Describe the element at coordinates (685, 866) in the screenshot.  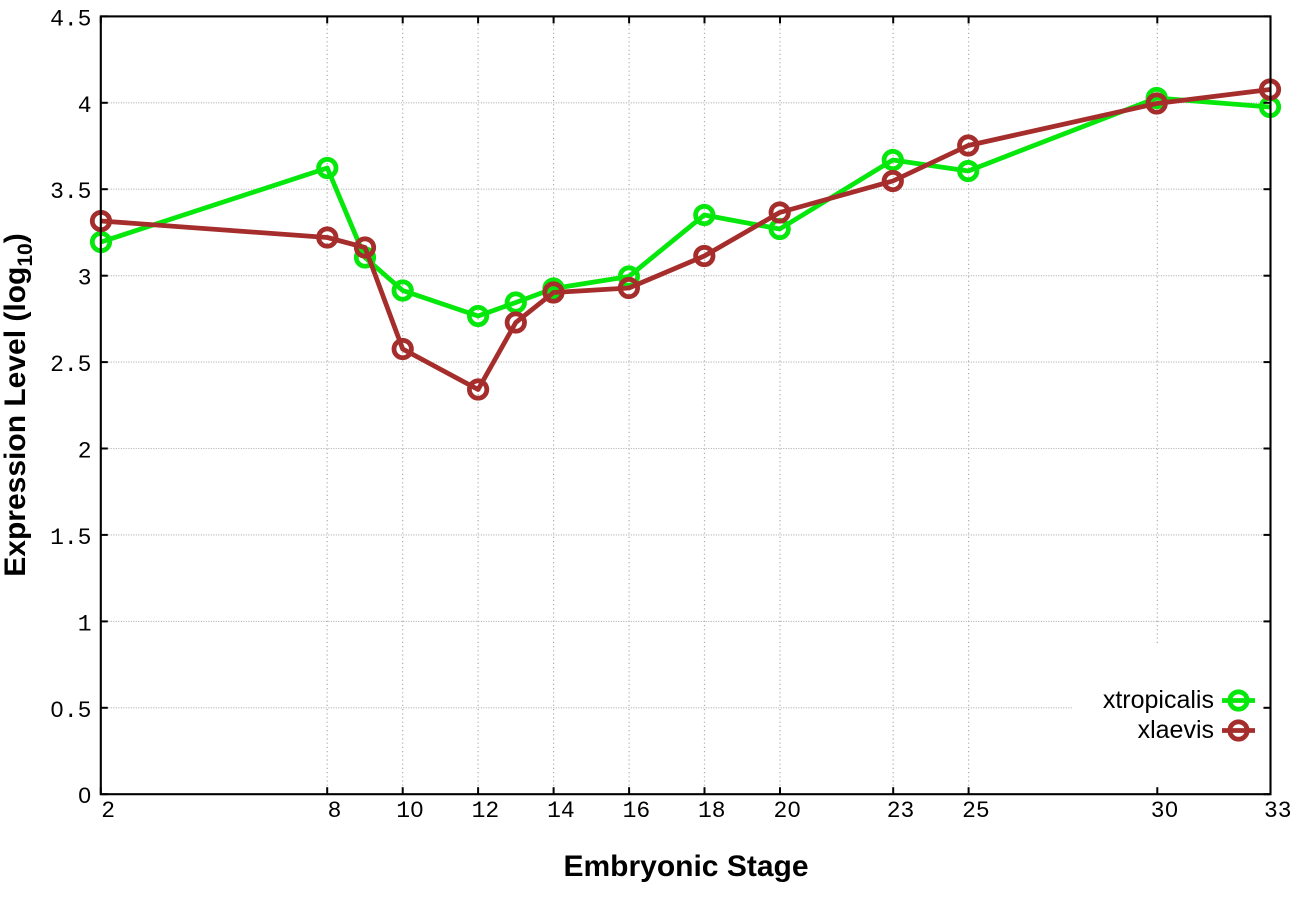
I see `svg-text: Embryonic Stage` at that location.